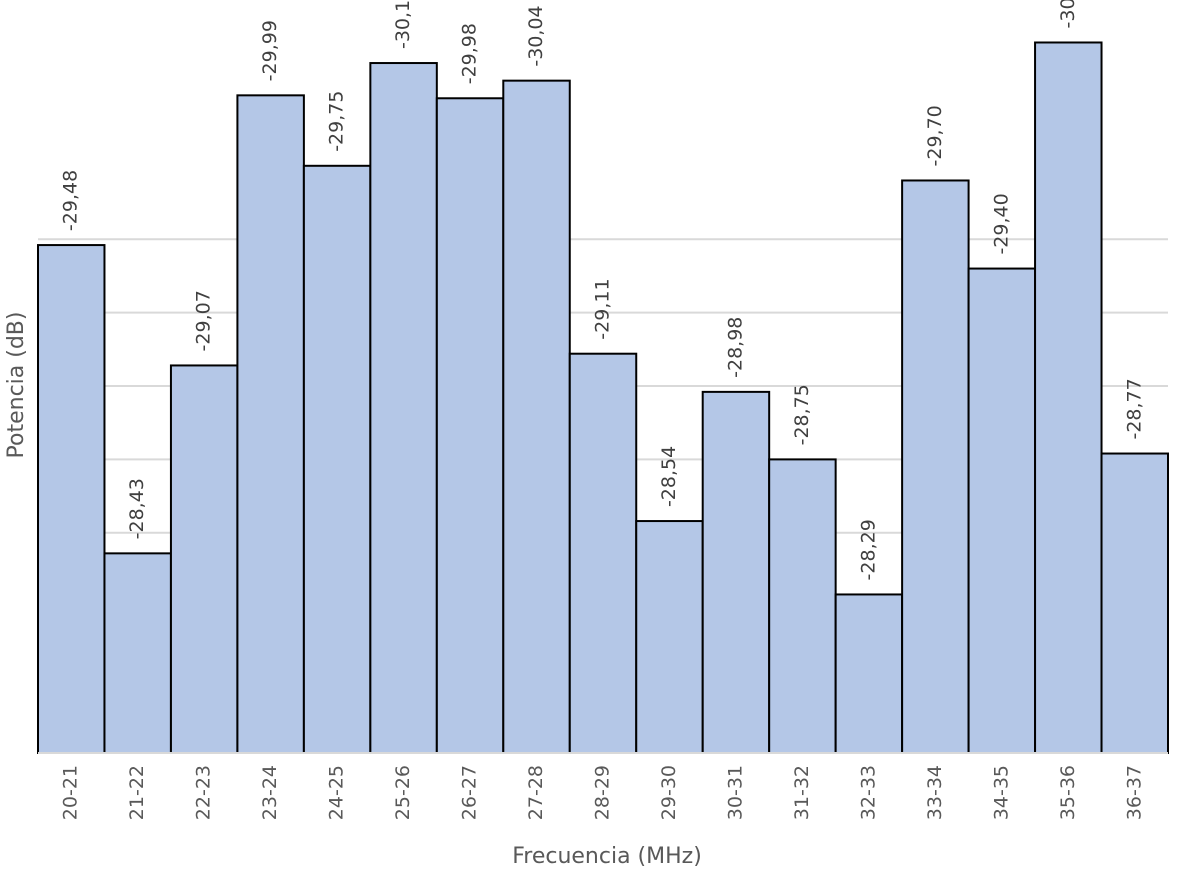 The width and height of the screenshot is (1178, 872). What do you see at coordinates (337, 792) in the screenshot?
I see `x-tick-24-25: 24-25` at bounding box center [337, 792].